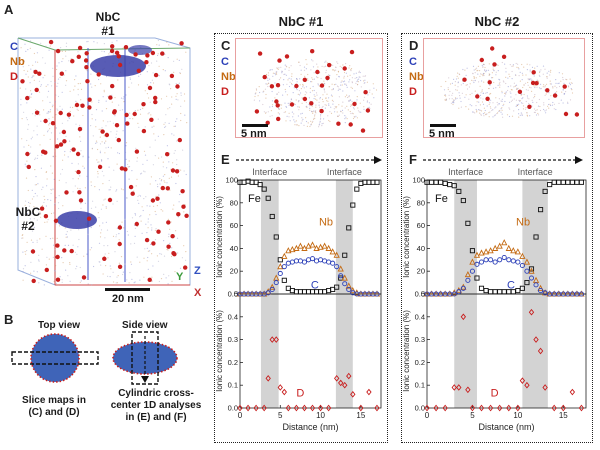 This screenshot has height=450, width=600. I want to click on panel-letter-e: E, so click(225, 159).